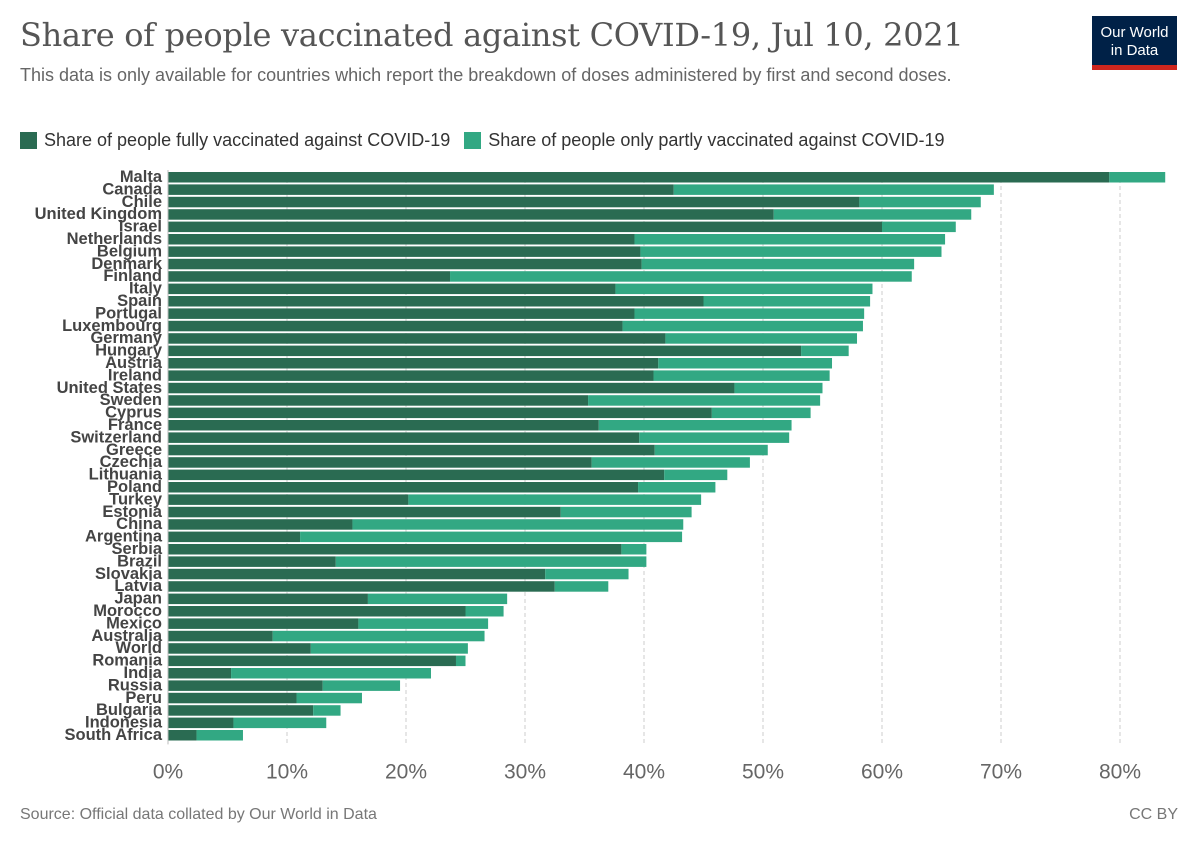 The image size is (1200, 847). Describe the element at coordinates (116, 437) in the screenshot. I see `category-label: Switzerland` at that location.